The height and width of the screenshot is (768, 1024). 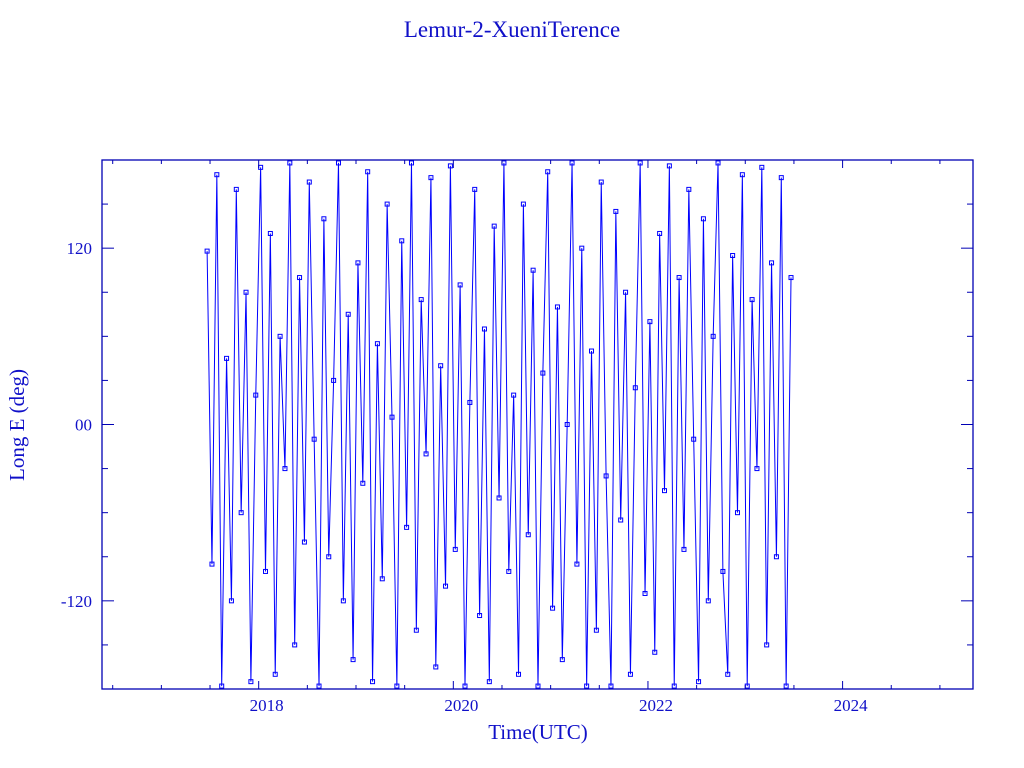 I want to click on y-tick-label: -120, so click(x=76, y=601).